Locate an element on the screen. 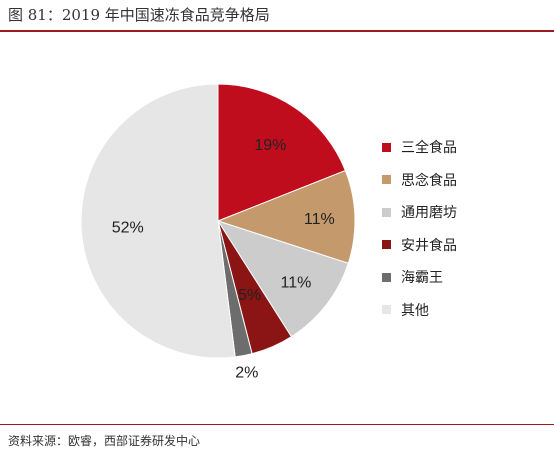 The width and height of the screenshot is (554, 452). legend-item-6: 其他 is located at coordinates (419, 310).